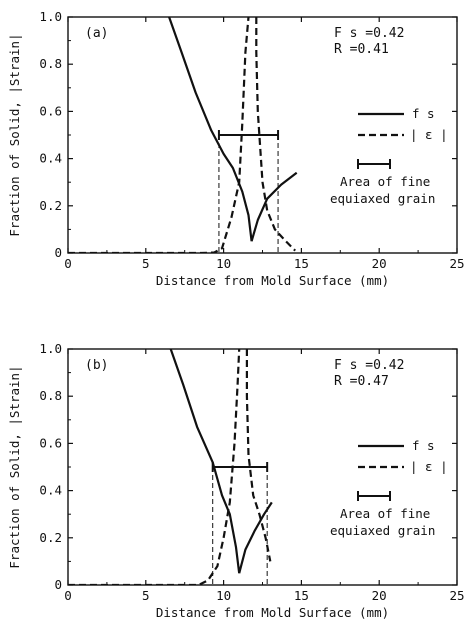 The image size is (466, 628). Describe the element at coordinates (361, 49) in the screenshot. I see `param-r: R =0.41` at that location.